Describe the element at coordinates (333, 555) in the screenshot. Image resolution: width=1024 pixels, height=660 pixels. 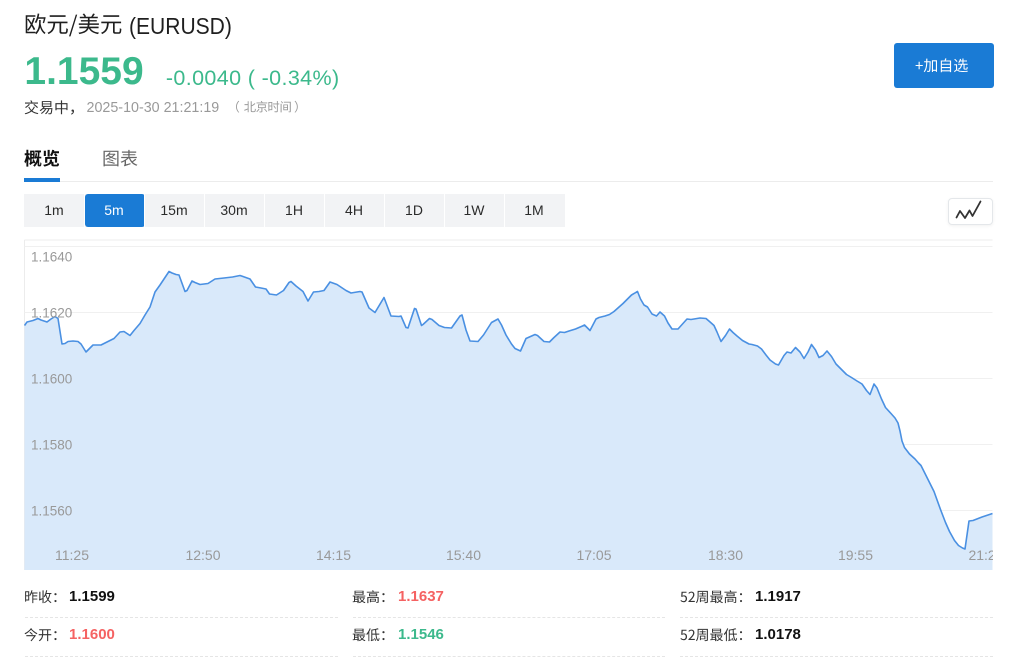
I see `svg-text: 14:15` at that location.